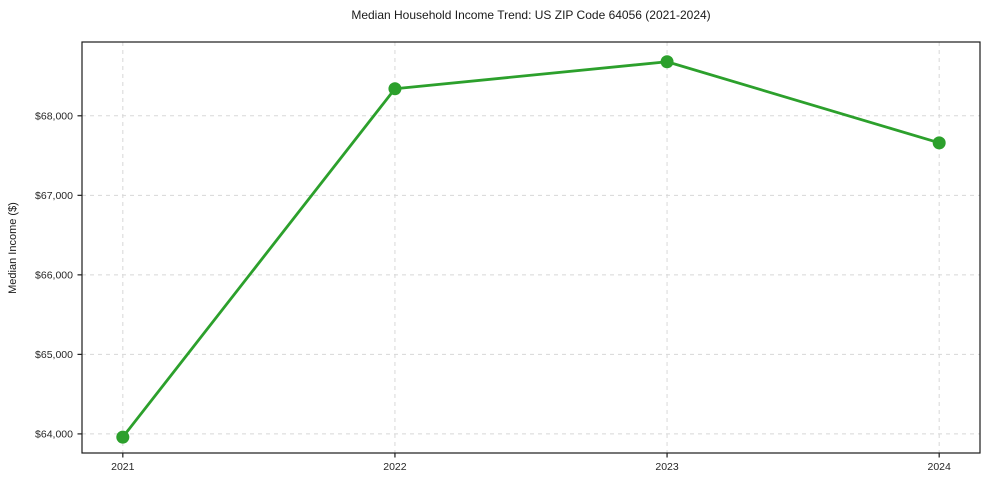  I want to click on x-tick-label: 2022, so click(395, 467).